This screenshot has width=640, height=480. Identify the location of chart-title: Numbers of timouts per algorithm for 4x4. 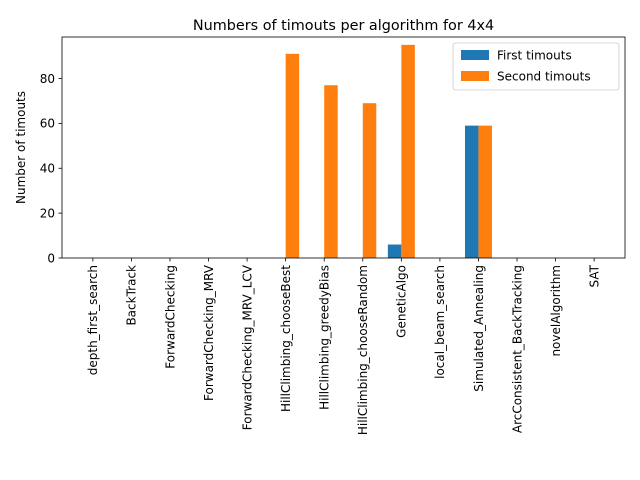
(343, 26).